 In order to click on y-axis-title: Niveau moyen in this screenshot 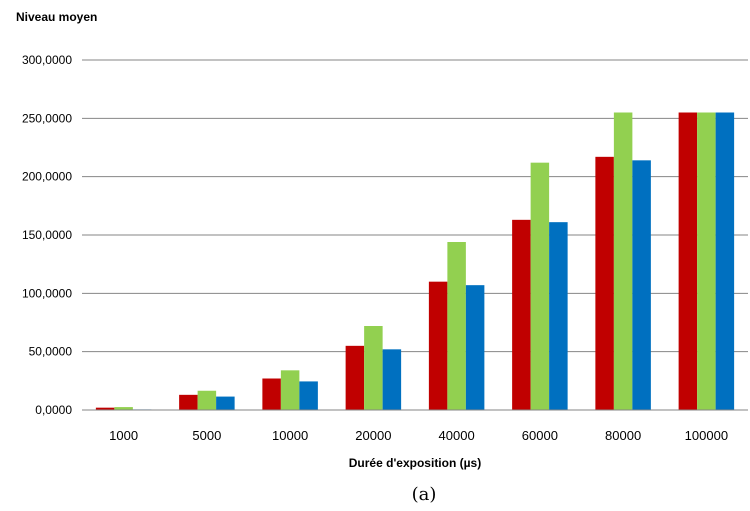, I will do `click(56, 17)`.